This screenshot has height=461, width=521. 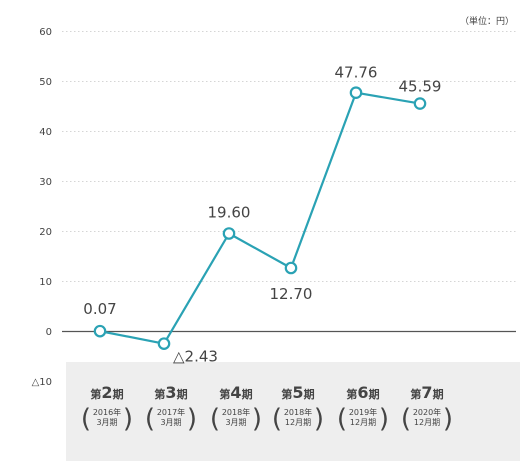 What do you see at coordinates (42, 207) in the screenshot?
I see `y-axis: 60 50 40 30 20 10 0 △10` at bounding box center [42, 207].